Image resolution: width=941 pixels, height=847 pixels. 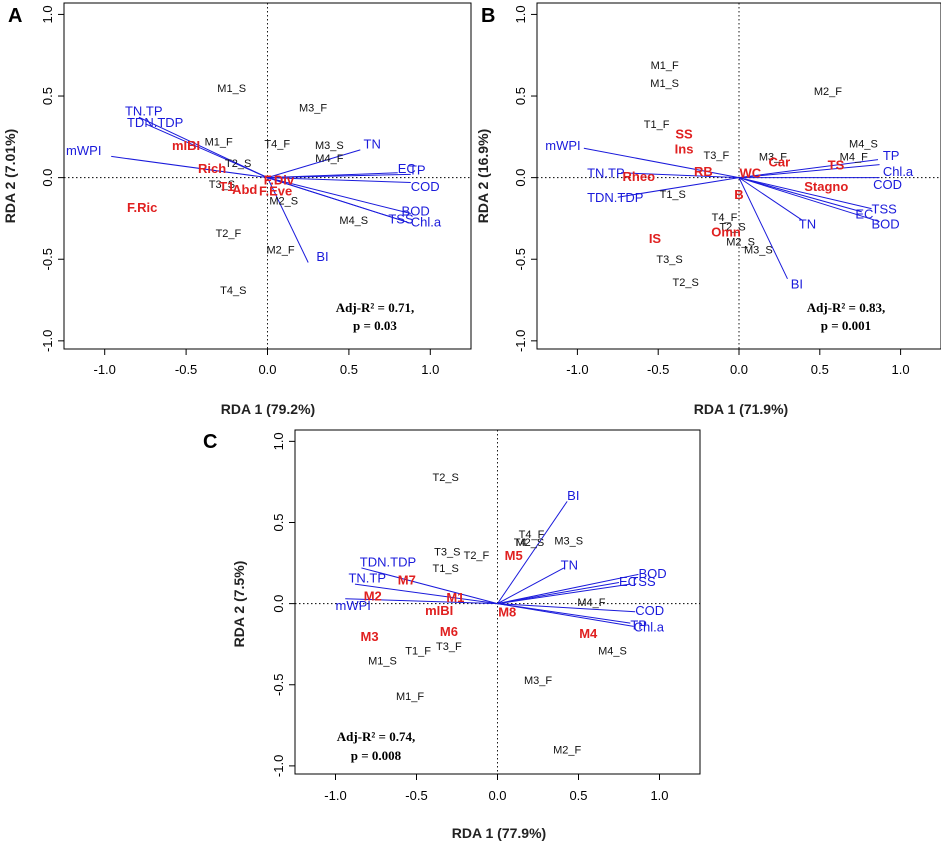 What do you see at coordinates (233, 291) in the screenshot?
I see `site-label: T4_S` at bounding box center [233, 291].